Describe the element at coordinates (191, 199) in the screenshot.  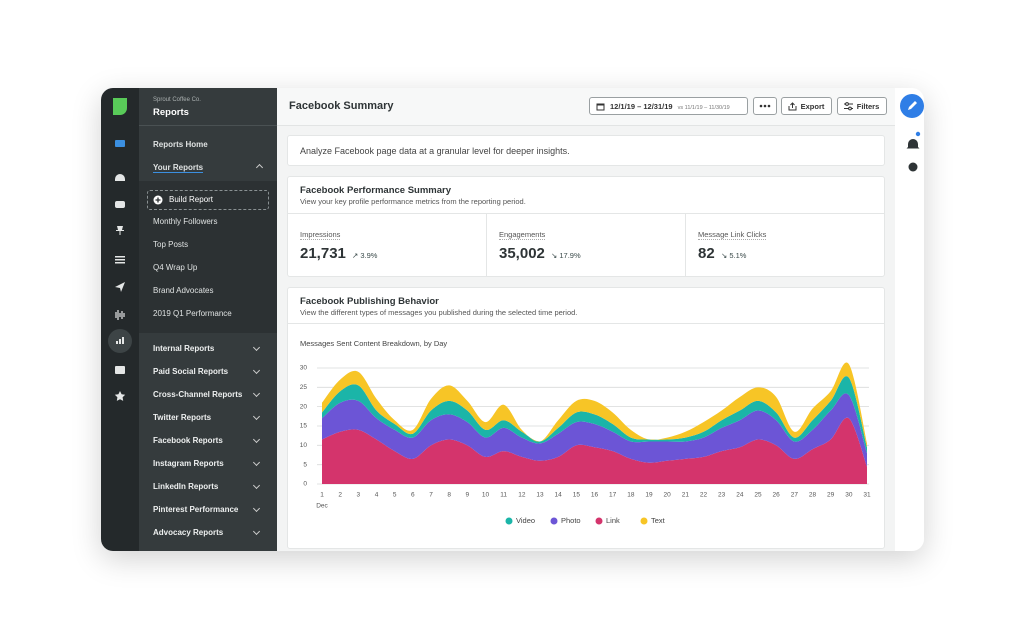
I see `build-report-label: Build Report` at that location.